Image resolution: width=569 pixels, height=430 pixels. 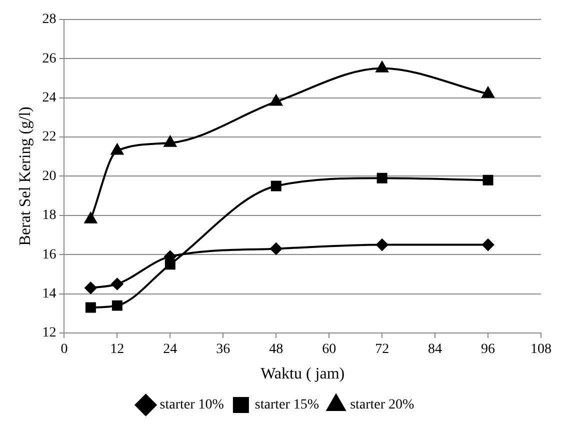 What do you see at coordinates (382, 405) in the screenshot?
I see `legend-label: starter 20%` at bounding box center [382, 405].